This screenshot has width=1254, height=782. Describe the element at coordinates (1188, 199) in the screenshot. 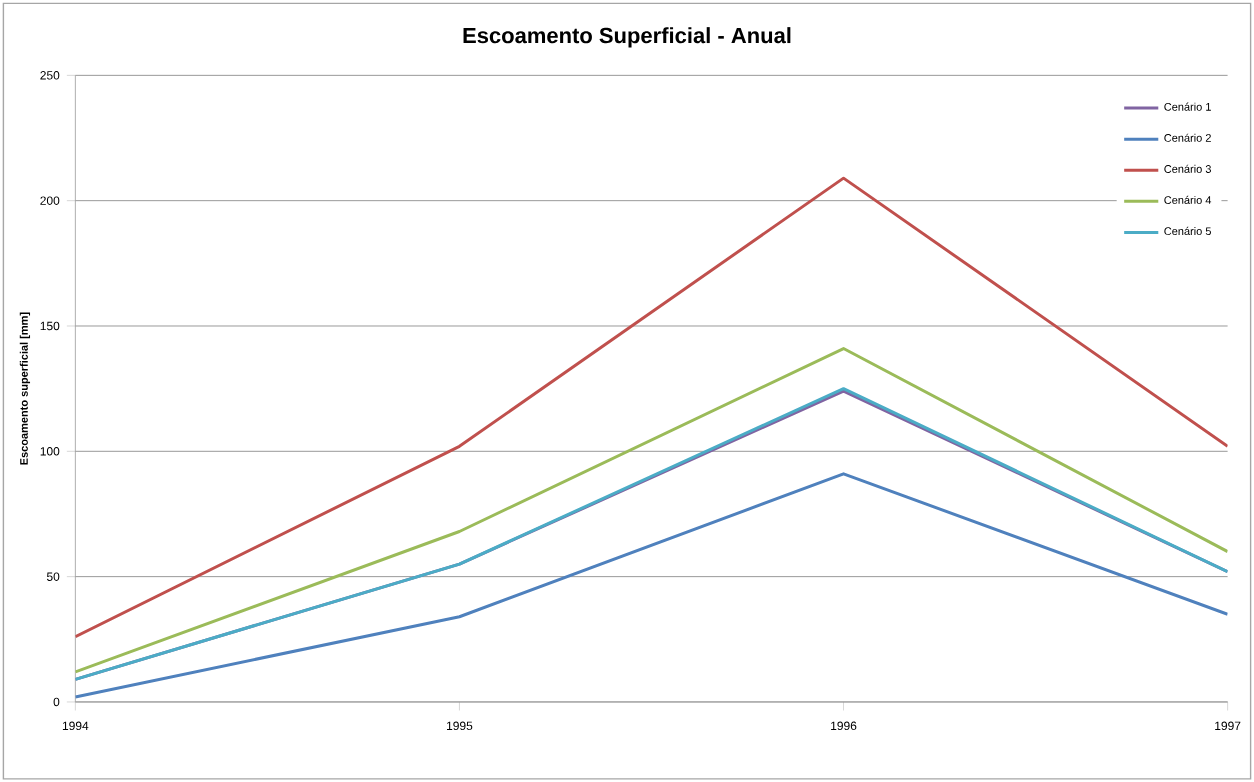

I see `legend-label: Cenário 4` at that location.